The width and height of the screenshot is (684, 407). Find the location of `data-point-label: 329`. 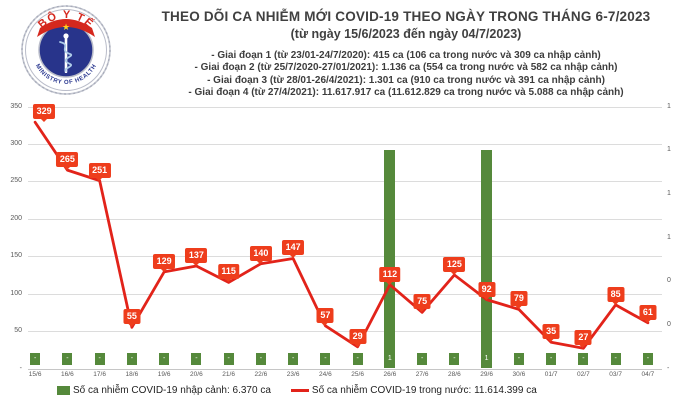

data-point-label: 329 is located at coordinates (44, 113).